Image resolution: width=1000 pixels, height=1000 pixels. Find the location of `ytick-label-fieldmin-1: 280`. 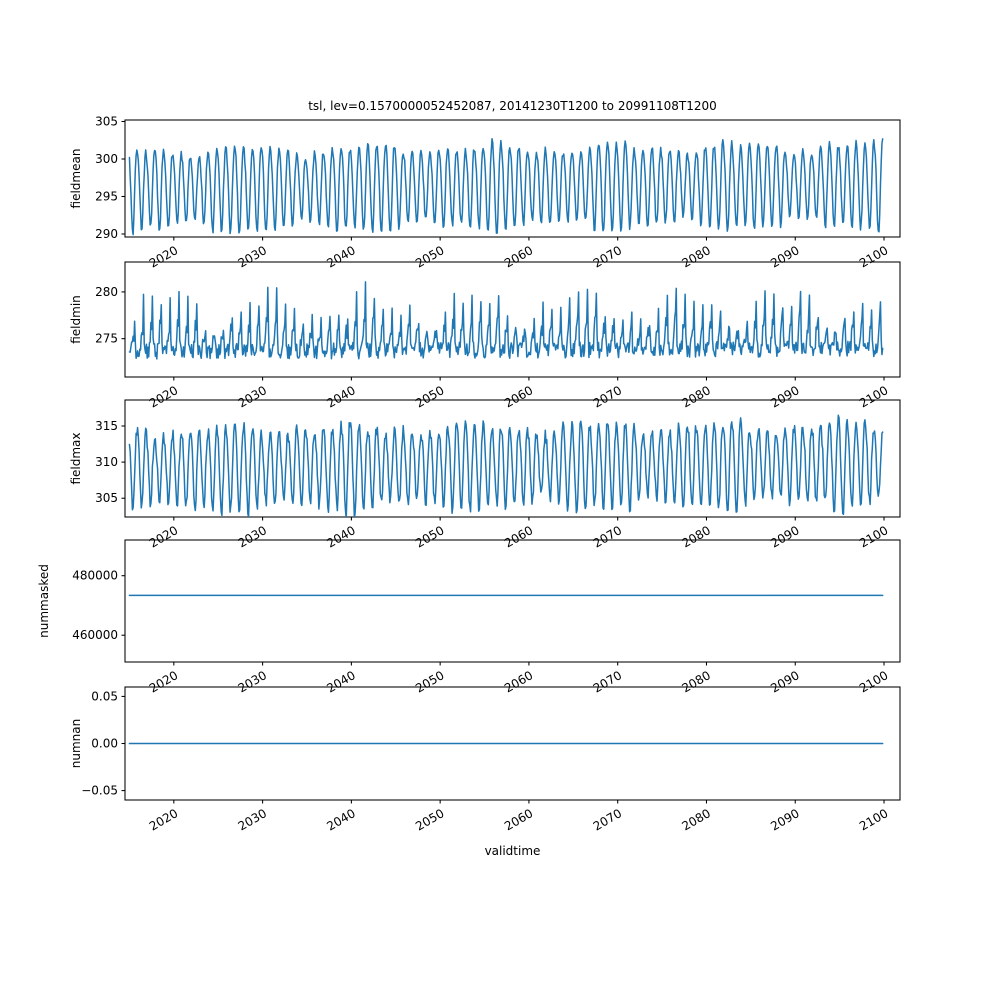

ytick-label-fieldmin-1: 280 is located at coordinates (106, 292).